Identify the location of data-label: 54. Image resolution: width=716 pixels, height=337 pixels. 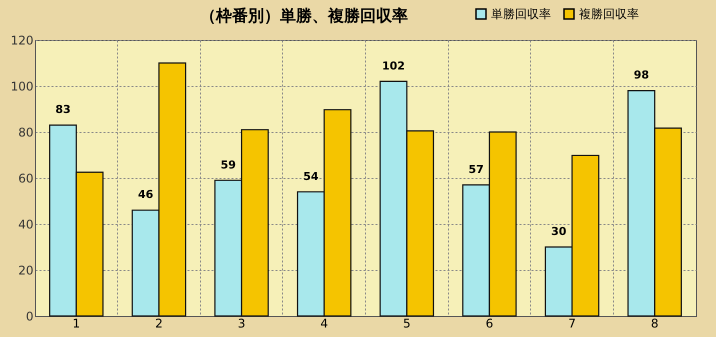
(311, 176).